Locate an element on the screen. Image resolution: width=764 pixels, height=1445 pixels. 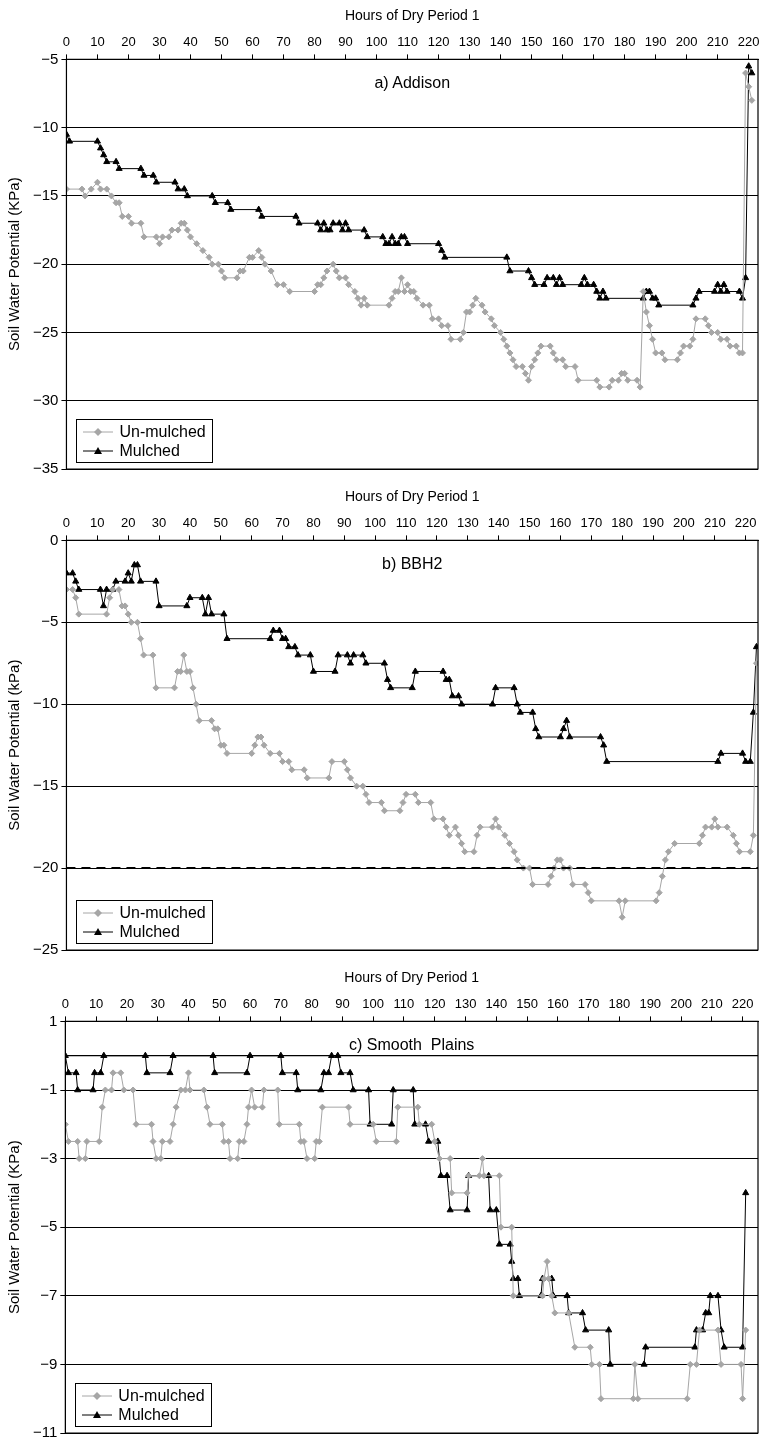
y-tick-label: −7 is located at coordinates (49, 1294).